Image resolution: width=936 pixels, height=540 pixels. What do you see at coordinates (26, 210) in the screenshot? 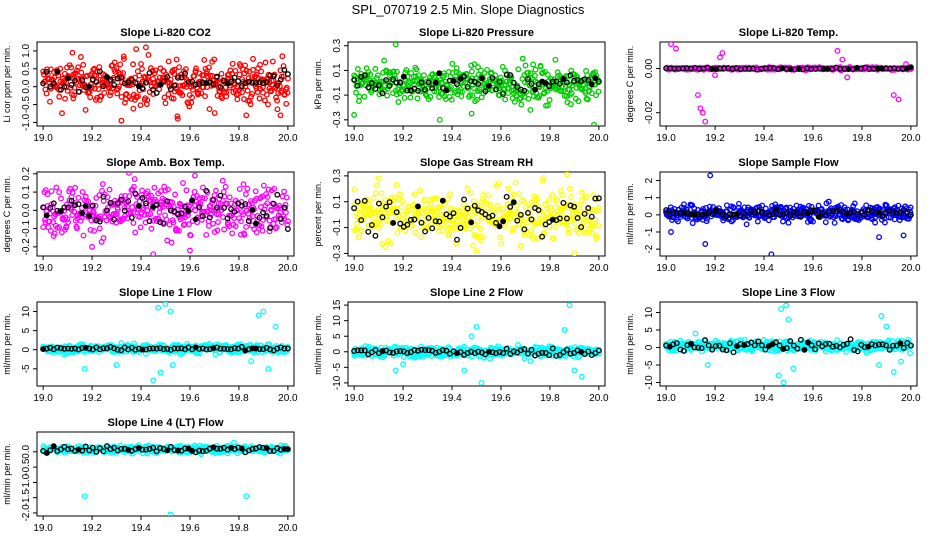
I see `y-tick-label: 0.0` at bounding box center [26, 210].